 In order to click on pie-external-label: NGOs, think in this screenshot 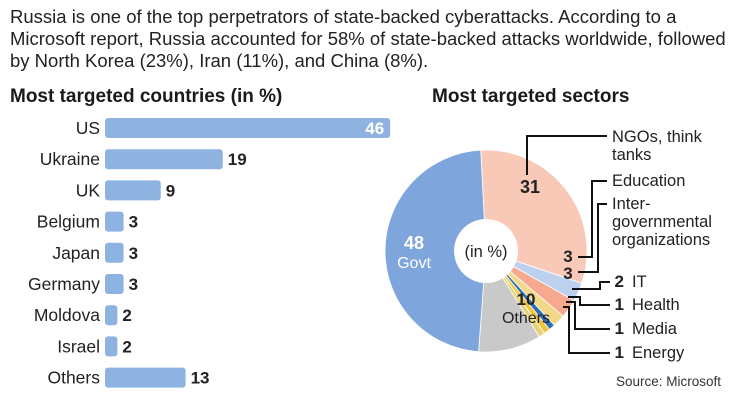, I will do `click(657, 137)`.